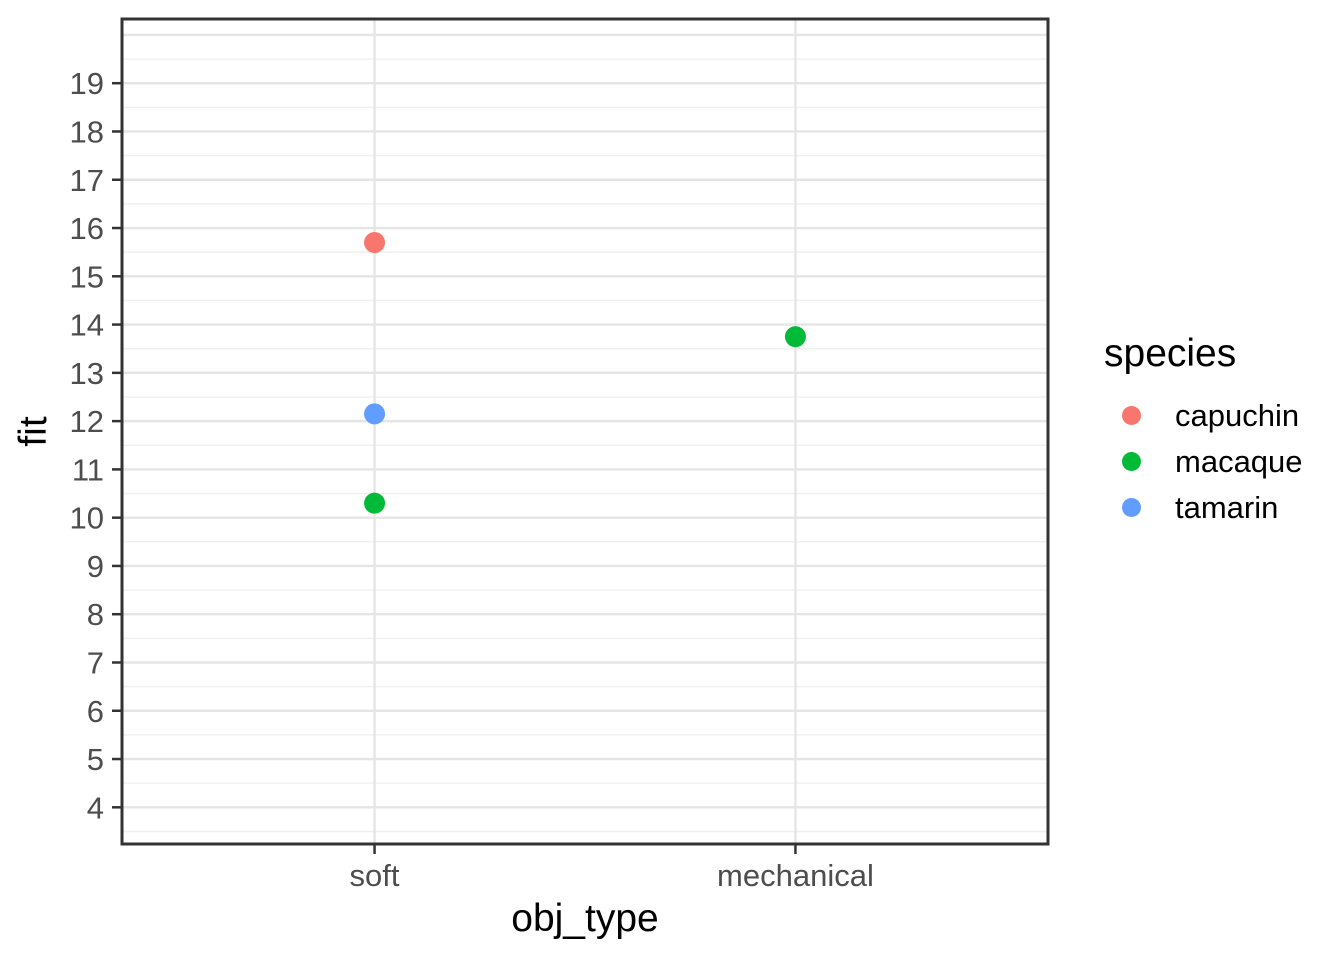 This screenshot has width=1344, height=960. Describe the element at coordinates (1131, 462) in the screenshot. I see `legend-key-circle-macaque` at that location.